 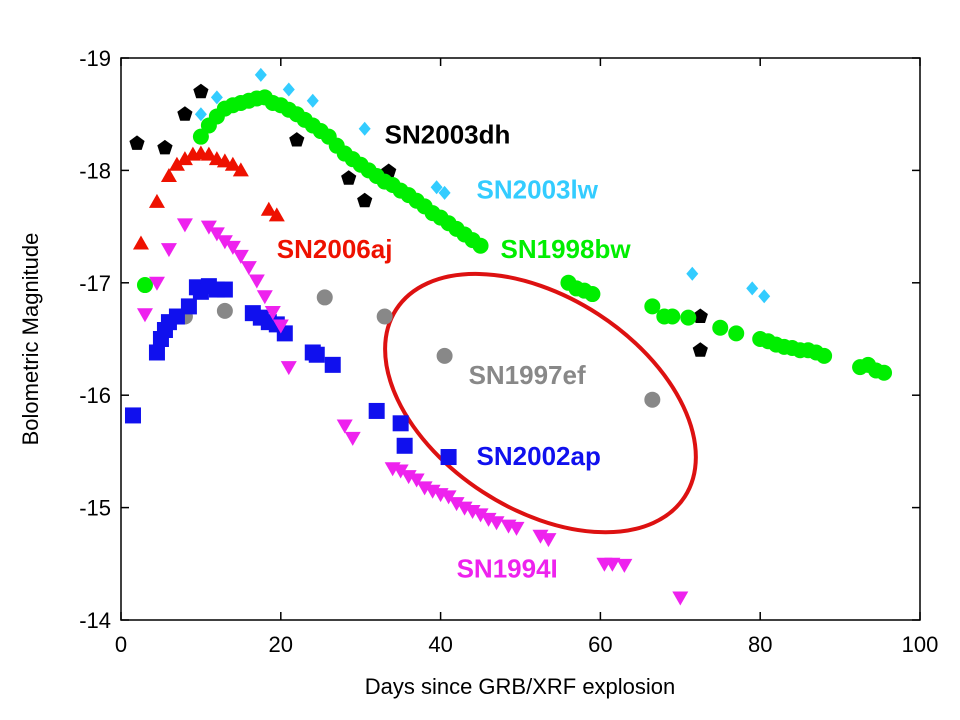 I want to click on label-sn1994i: SN1994I, so click(x=507, y=568).